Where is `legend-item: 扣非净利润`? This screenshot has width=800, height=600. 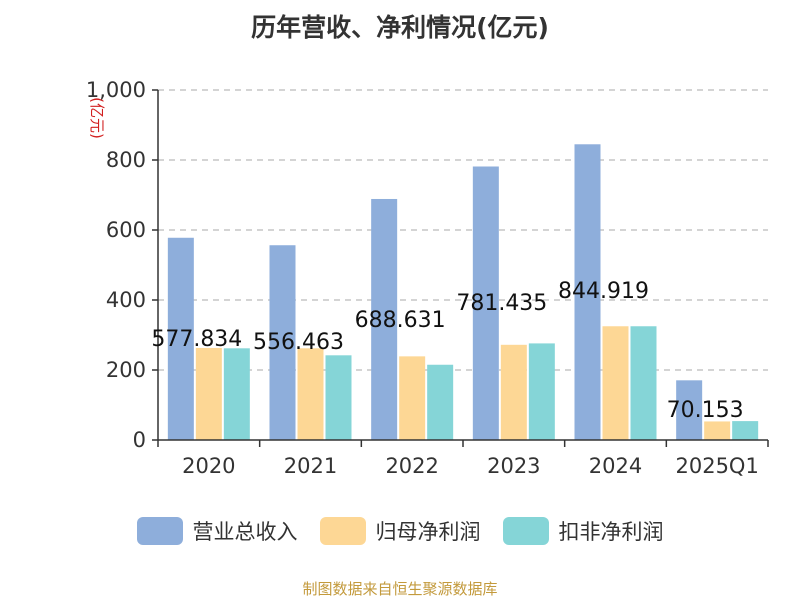
legend-item: 扣非净利润 is located at coordinates (583, 531).